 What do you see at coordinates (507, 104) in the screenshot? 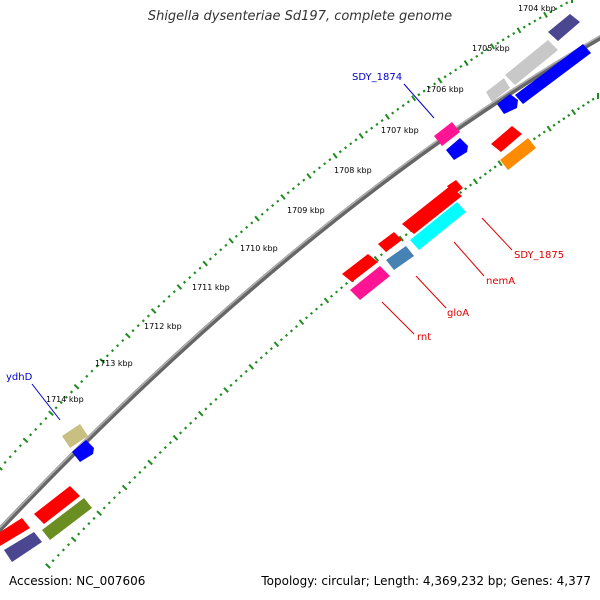
I see `gene-block-blue-arrow` at bounding box center [507, 104].